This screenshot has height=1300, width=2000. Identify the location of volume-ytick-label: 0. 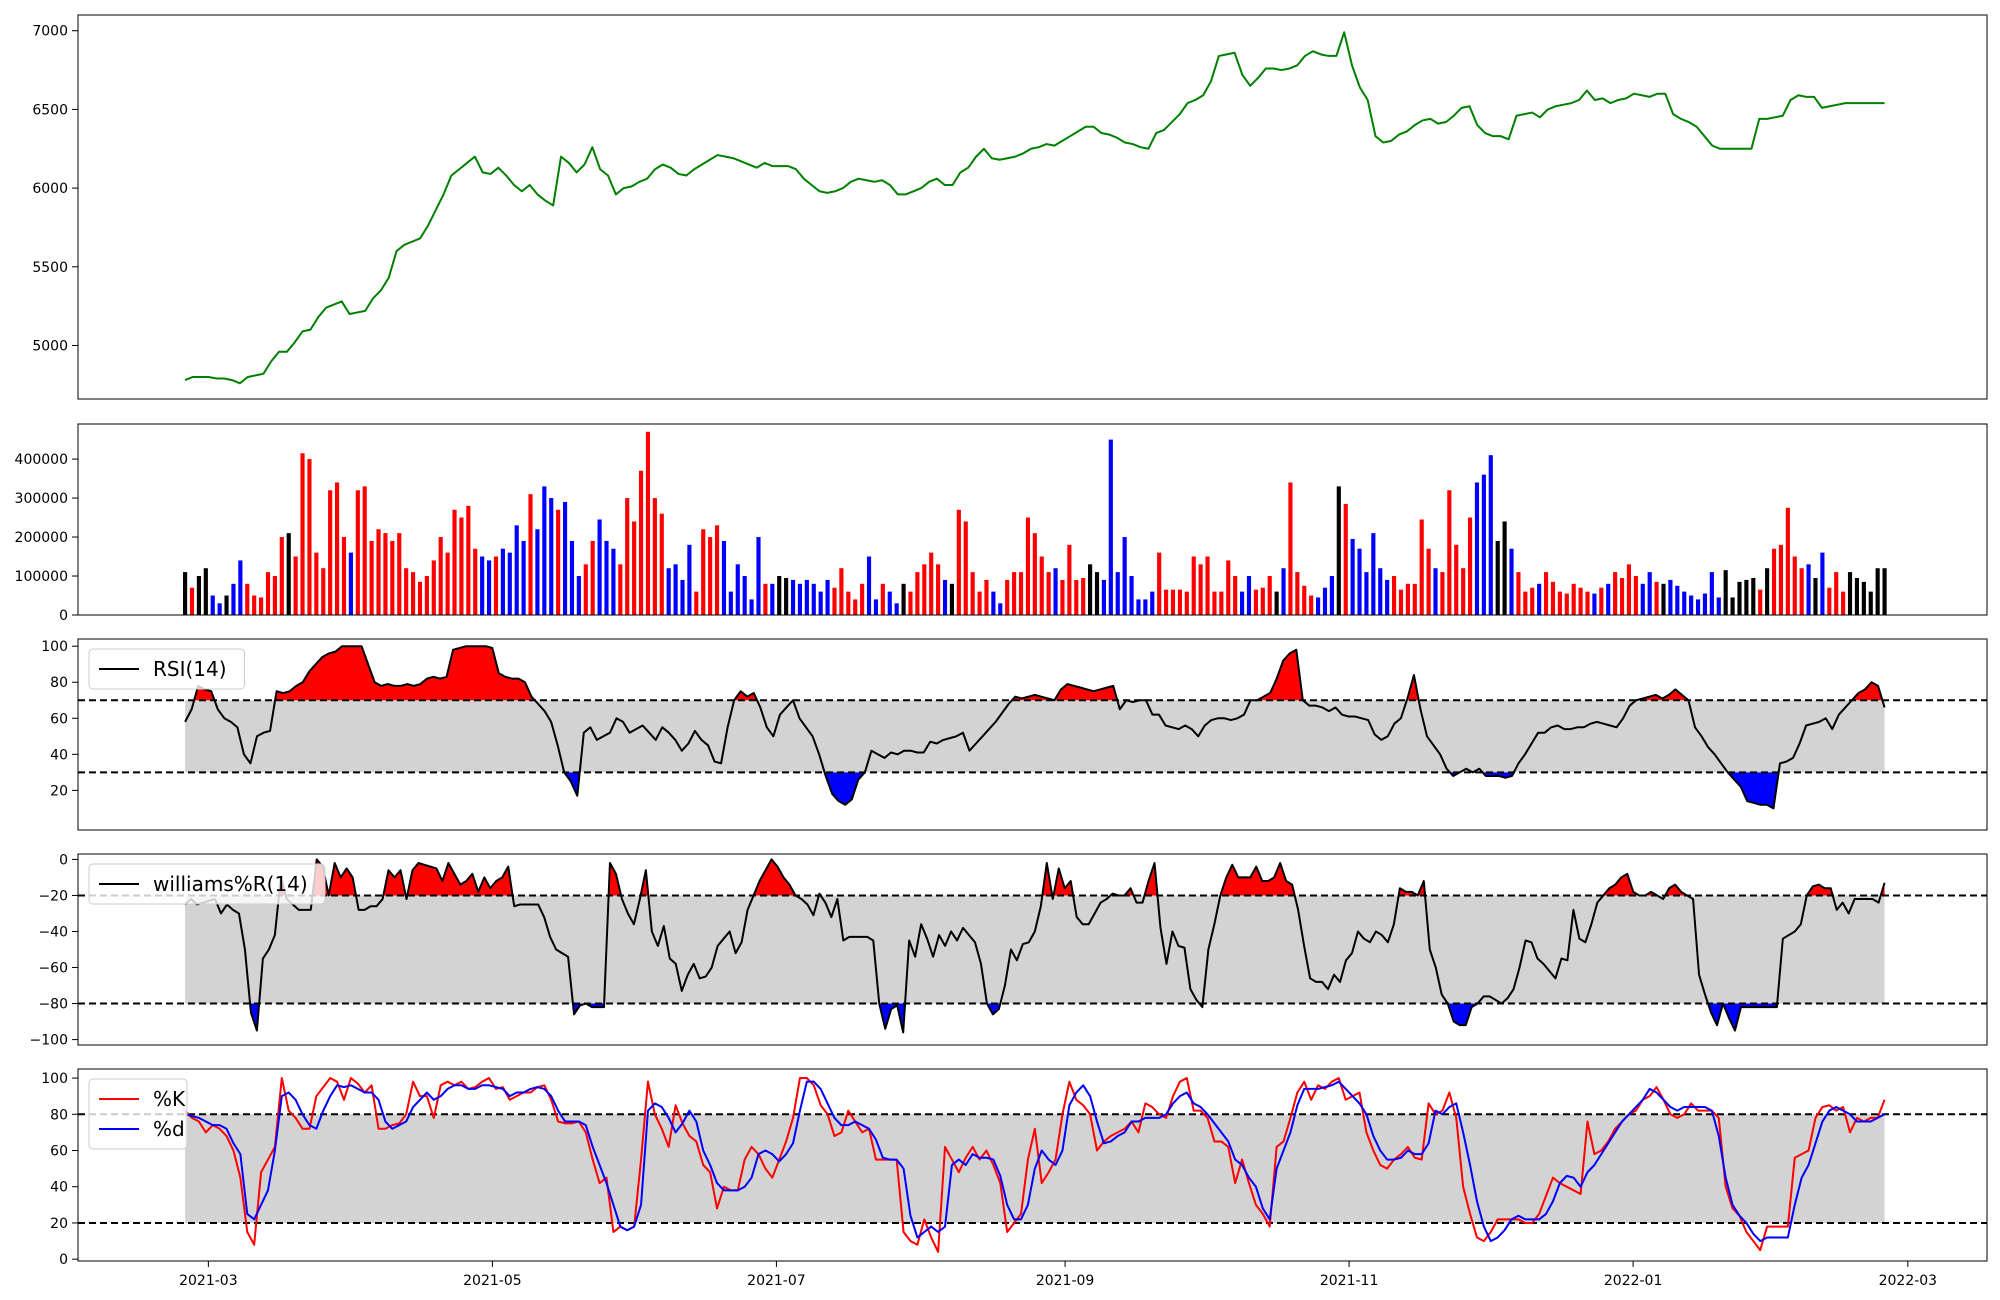
(63, 616).